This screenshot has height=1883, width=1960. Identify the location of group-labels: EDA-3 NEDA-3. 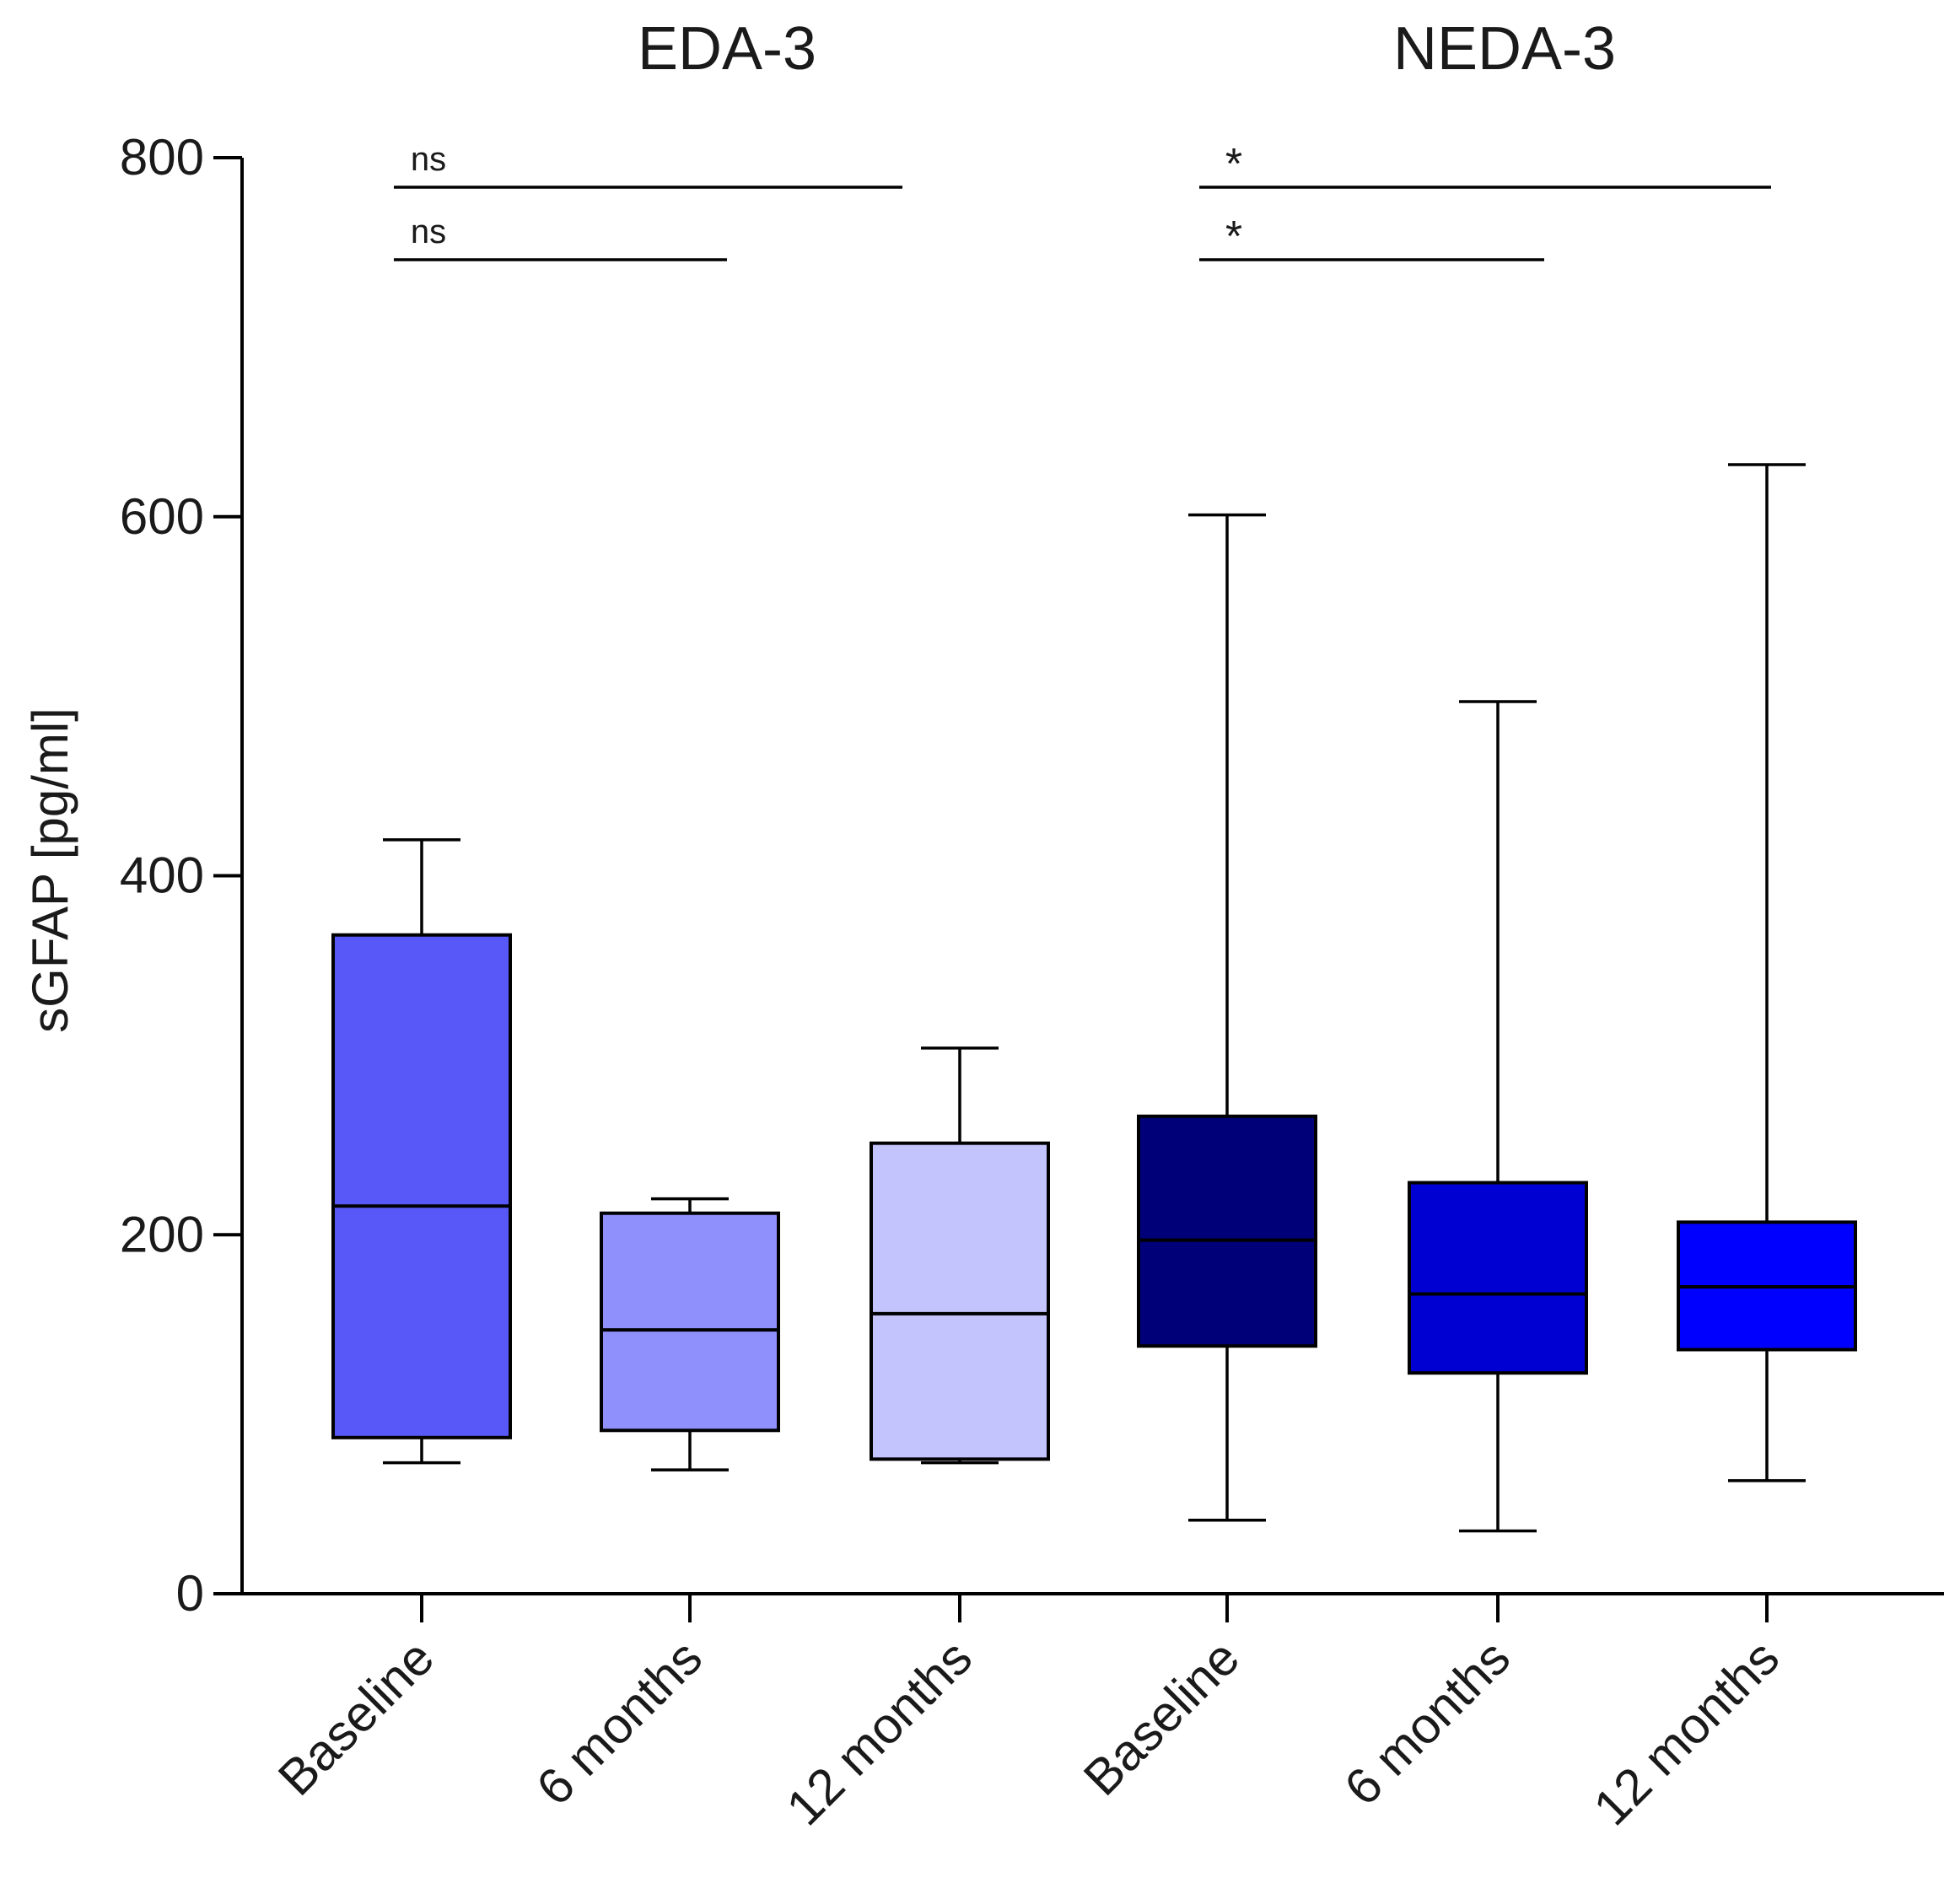
(1127, 49).